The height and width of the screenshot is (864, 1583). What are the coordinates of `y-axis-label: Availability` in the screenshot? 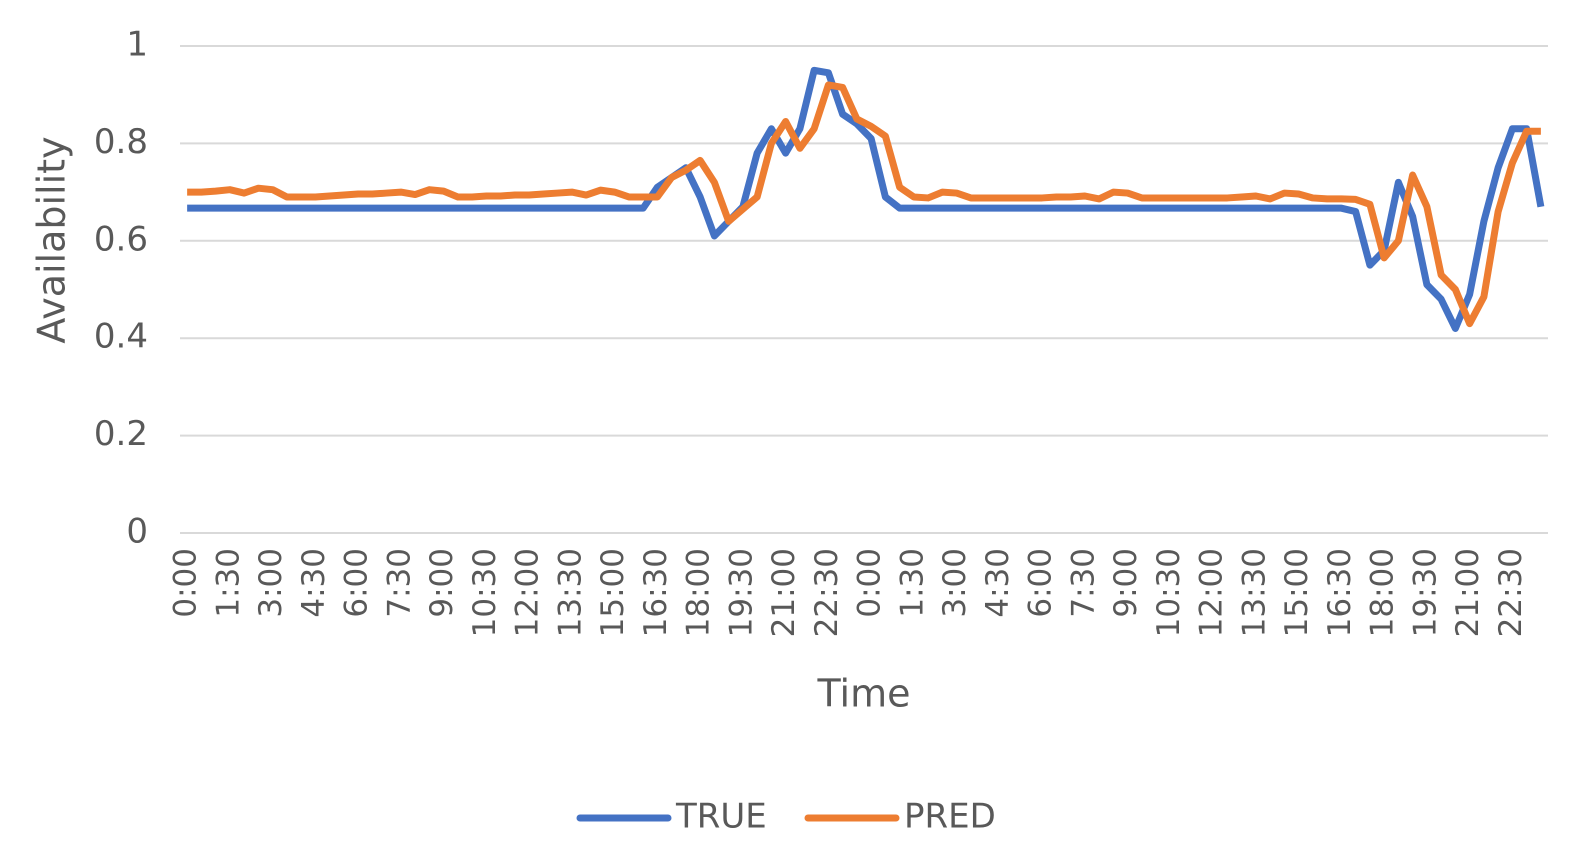 It's located at (52, 239).